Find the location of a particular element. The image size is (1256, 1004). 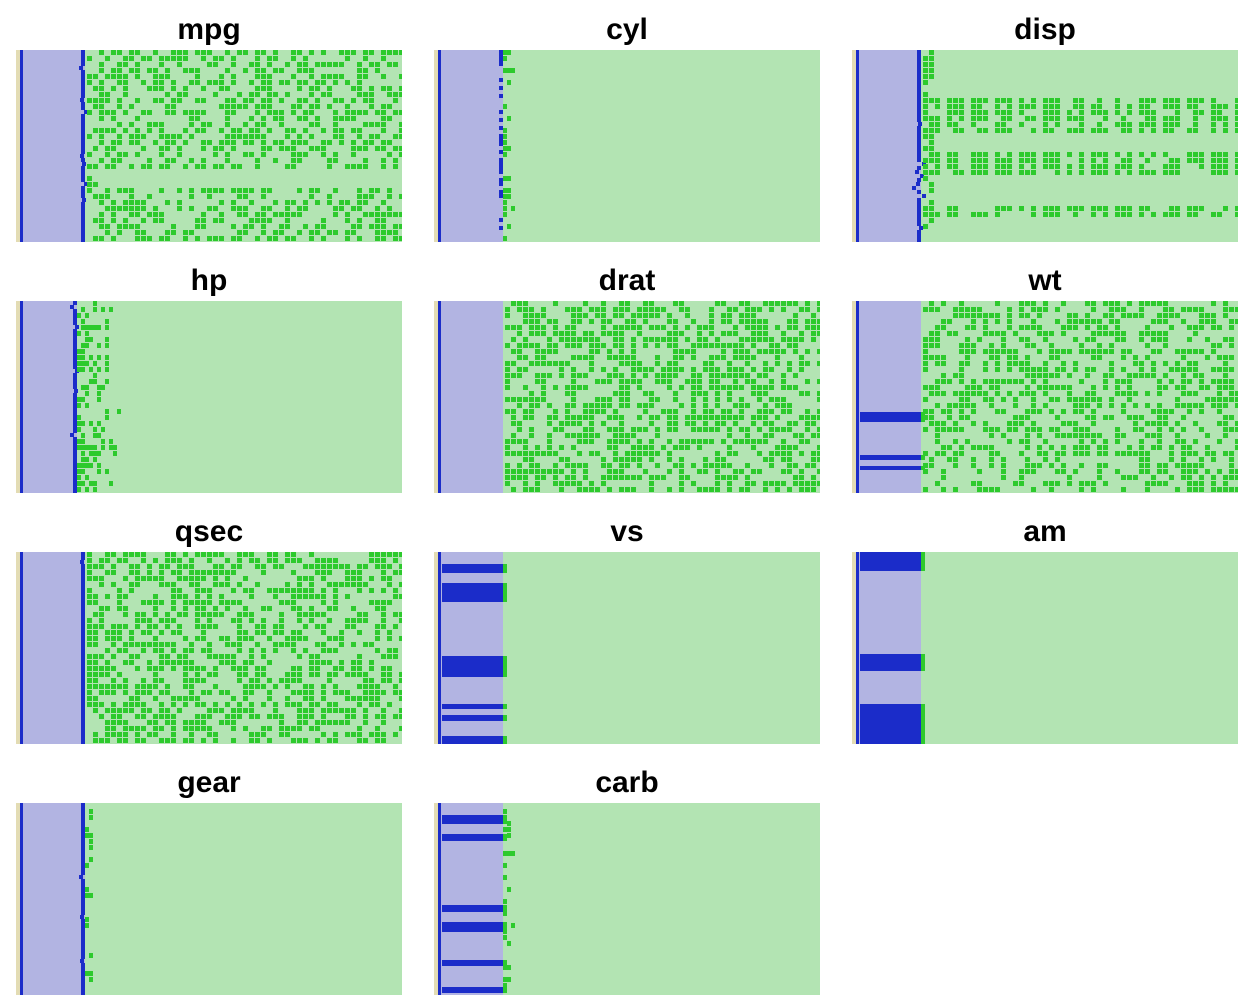

left-region is located at coordinates (52, 648).